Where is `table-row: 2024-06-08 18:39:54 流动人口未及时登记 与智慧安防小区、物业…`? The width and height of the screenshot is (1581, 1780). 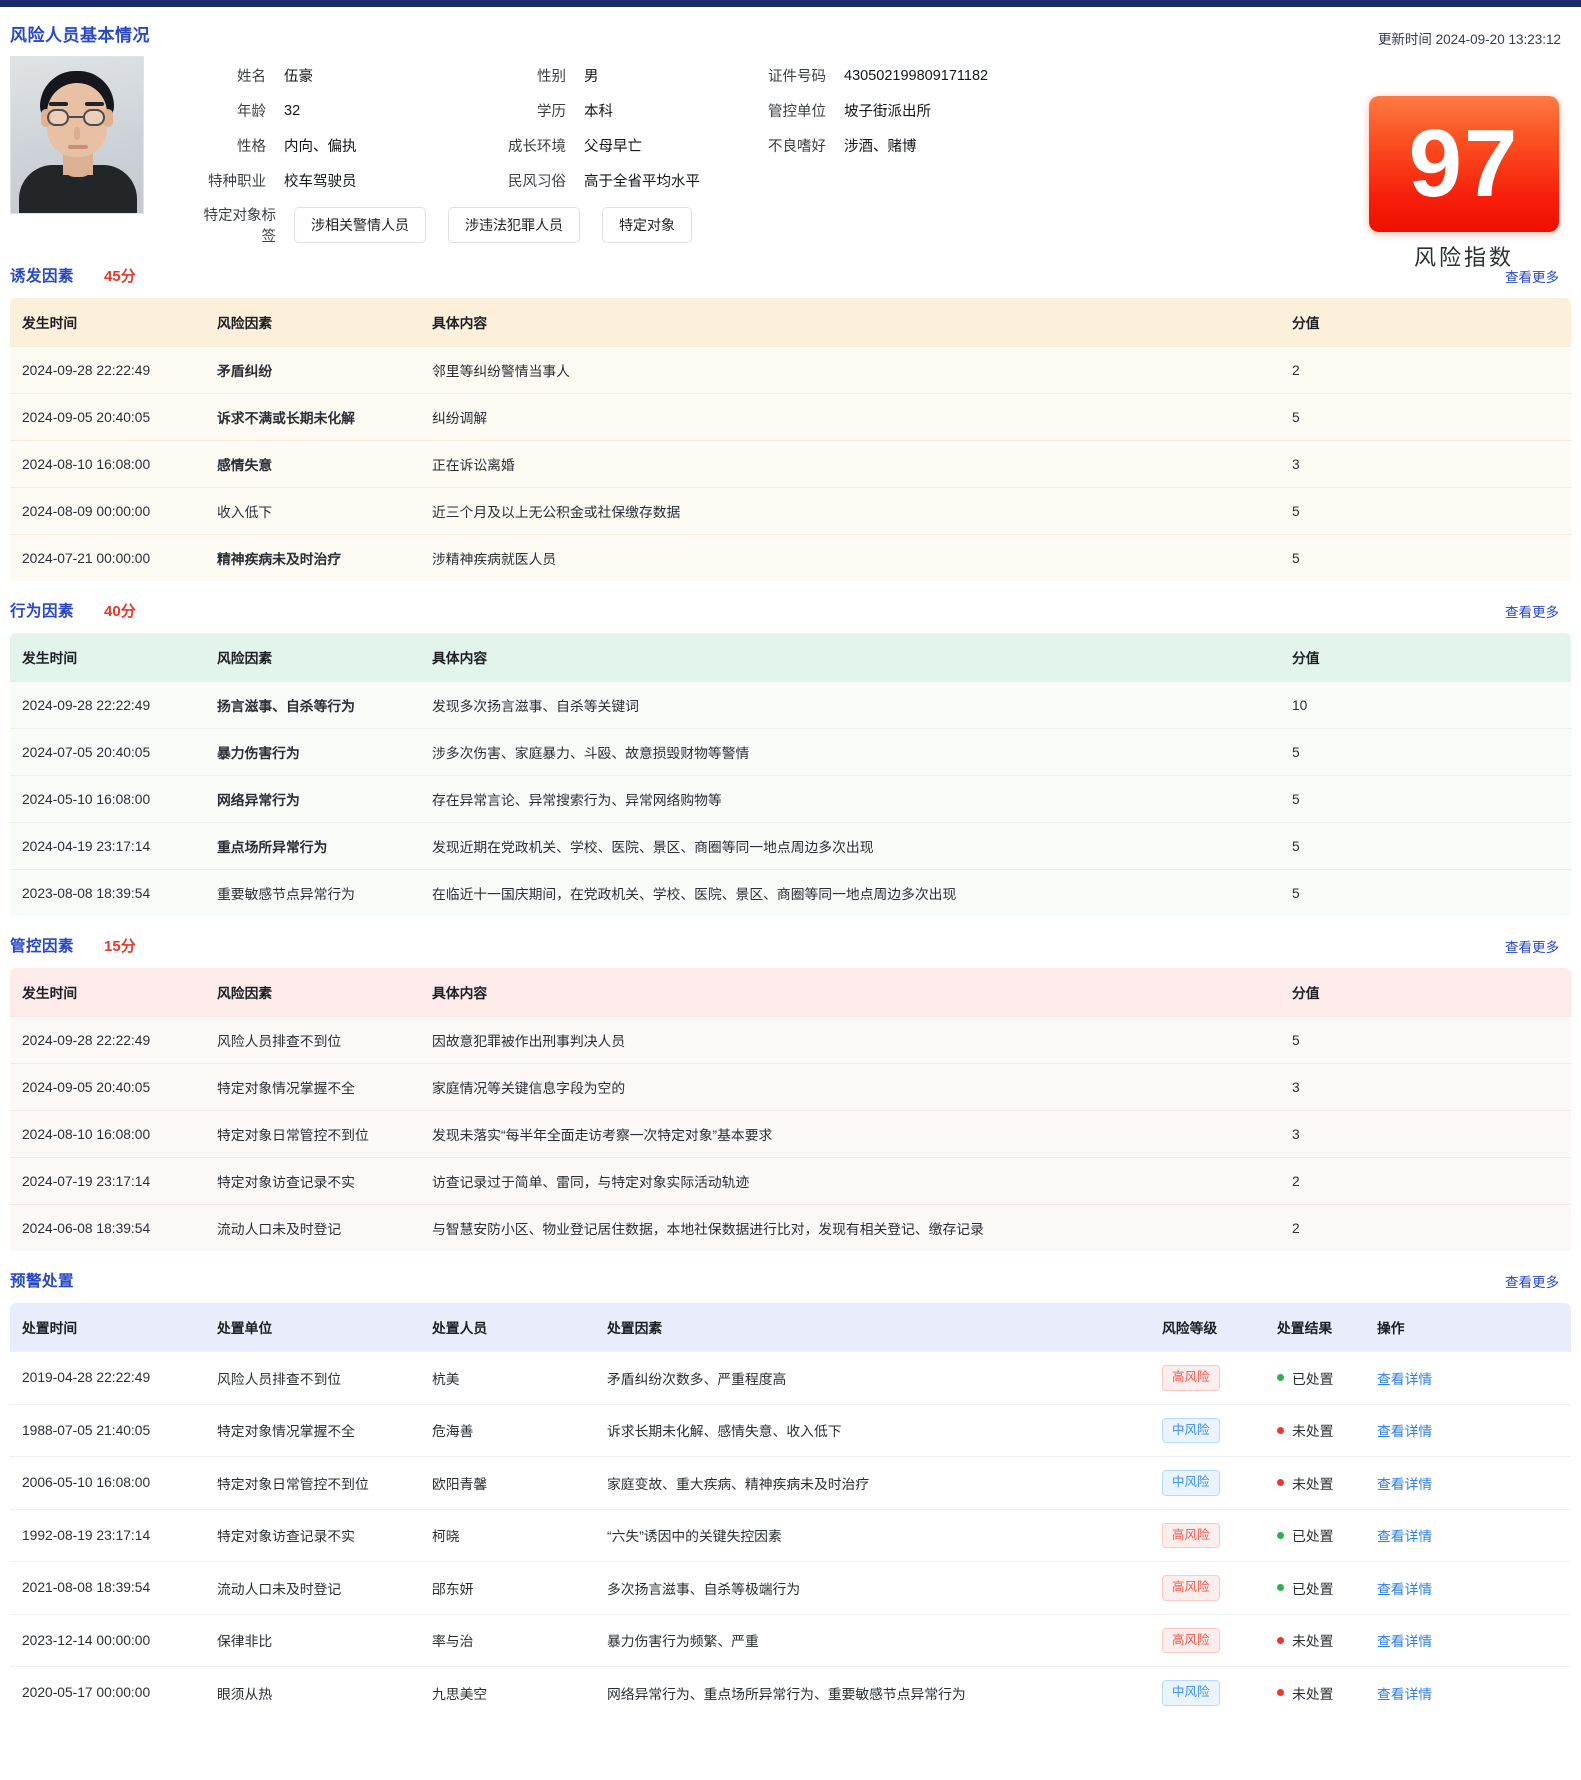
table-row: 2024-06-08 18:39:54 流动人口未及时登记 与智慧安防小区、物业… is located at coordinates (790, 1227).